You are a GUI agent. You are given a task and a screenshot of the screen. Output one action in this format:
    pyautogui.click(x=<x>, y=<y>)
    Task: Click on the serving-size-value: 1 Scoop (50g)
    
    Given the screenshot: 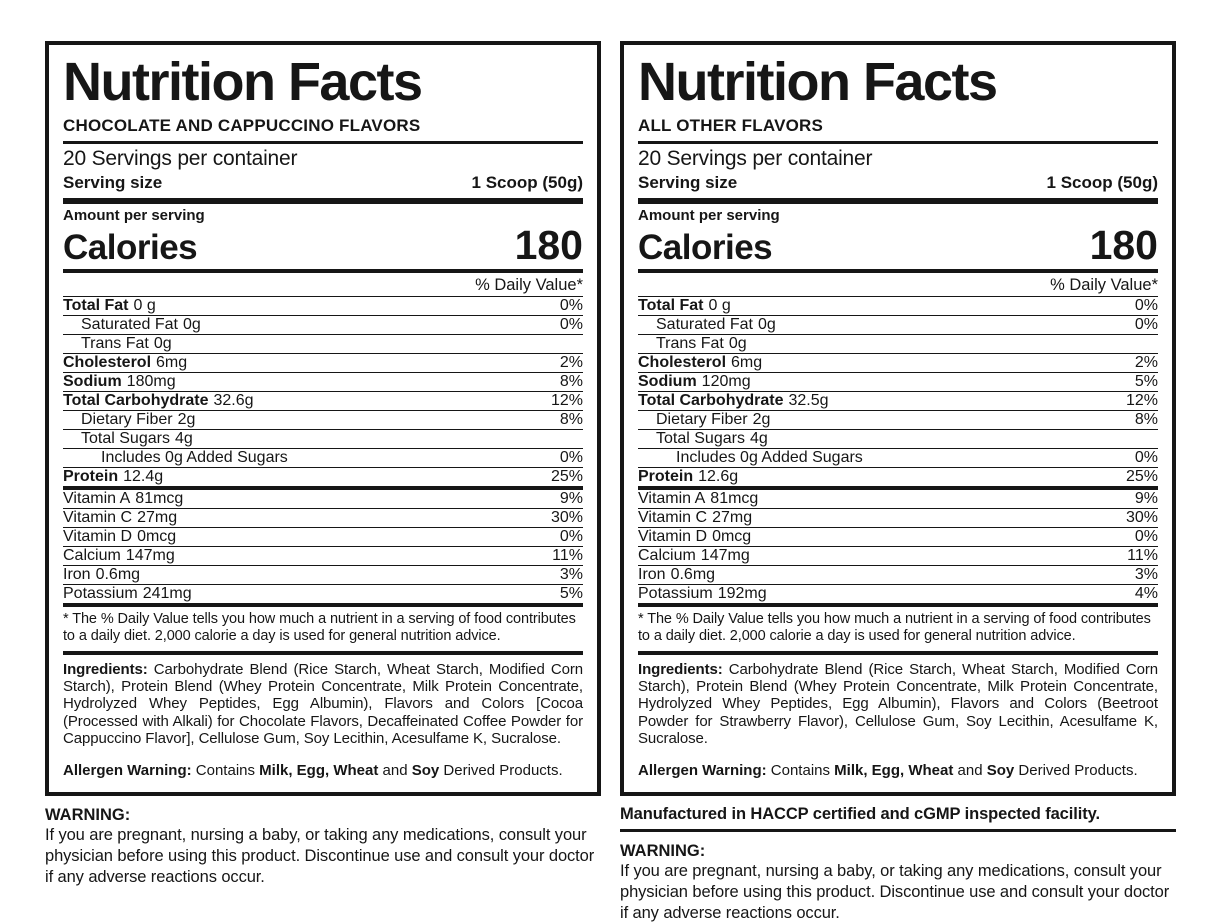 What is the action you would take?
    pyautogui.click(x=527, y=182)
    